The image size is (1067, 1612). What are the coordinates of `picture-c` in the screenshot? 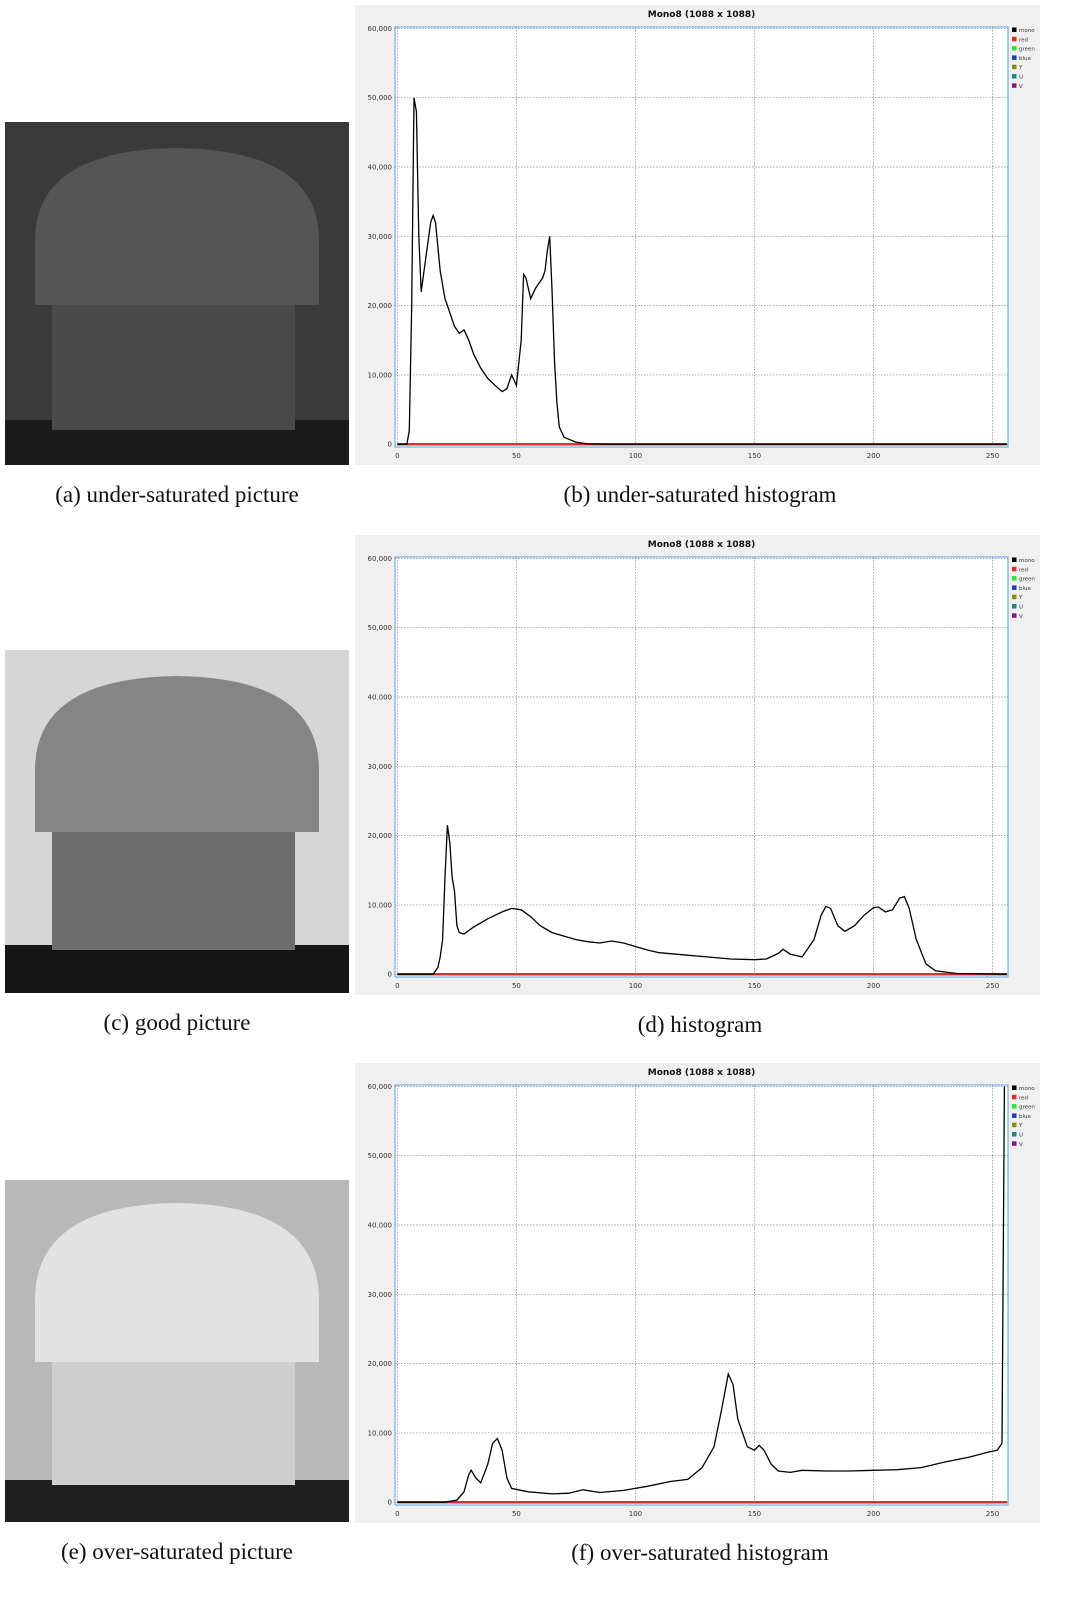 It's located at (177, 821).